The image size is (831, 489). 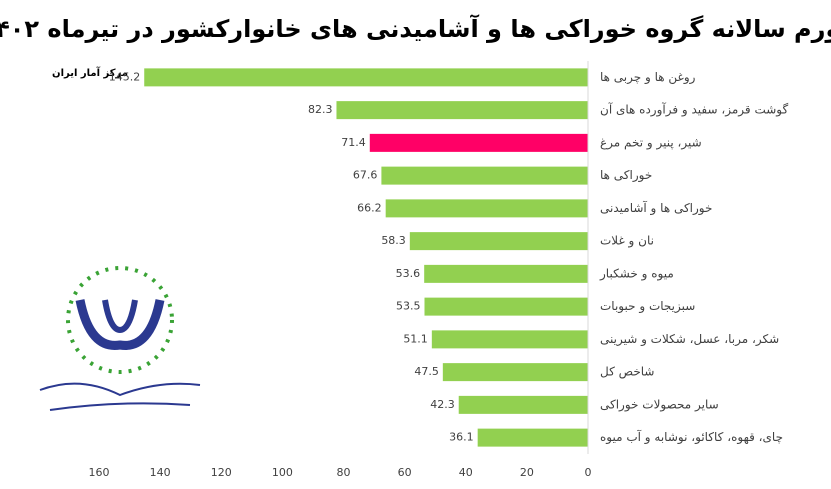 I want to click on value-label: 58.3, so click(x=393, y=240).